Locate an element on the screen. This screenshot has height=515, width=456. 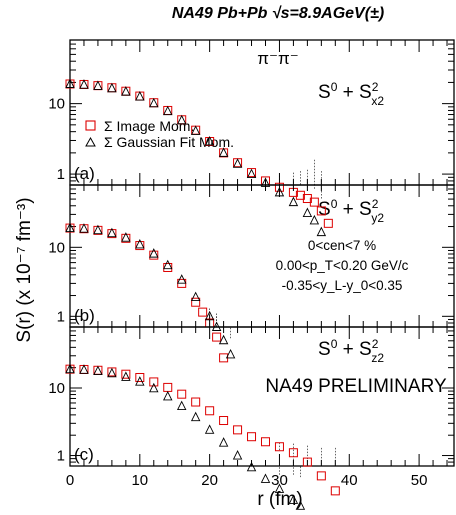
panel-c-term-label: S0 + S2 z2 is located at coordinates (351, 351).